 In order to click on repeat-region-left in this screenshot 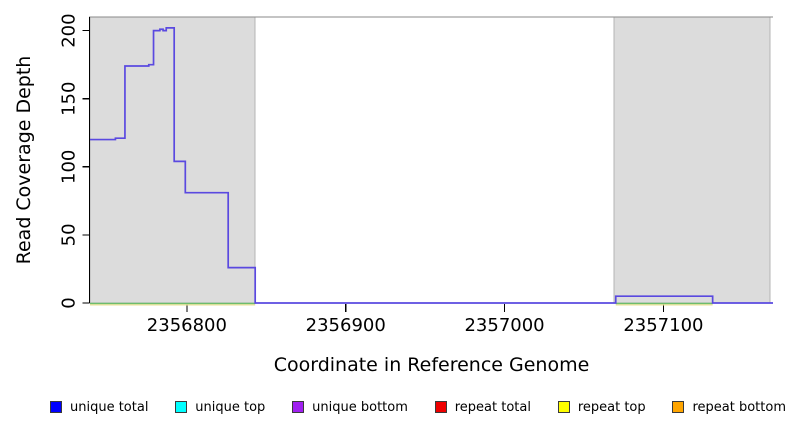, I will do `click(172, 160)`.